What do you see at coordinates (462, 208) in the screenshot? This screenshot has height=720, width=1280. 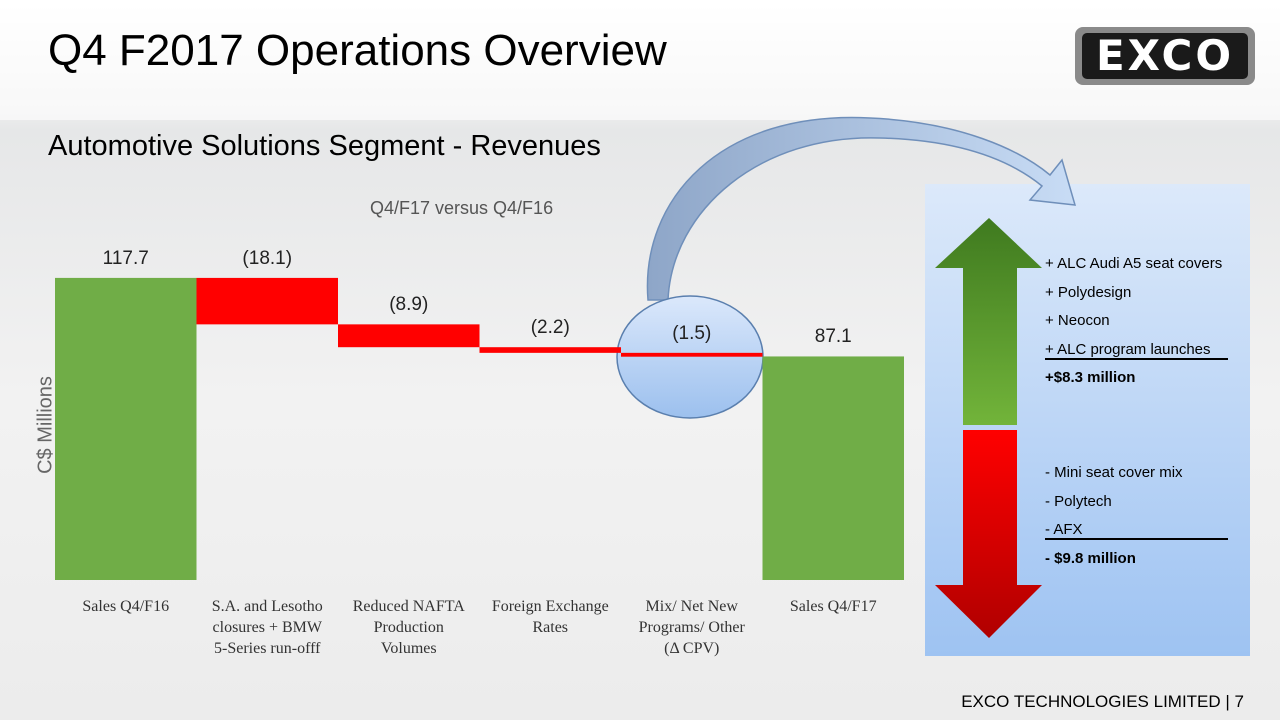 I see `chart-title: Q4/F17 versus Q4/F16` at bounding box center [462, 208].